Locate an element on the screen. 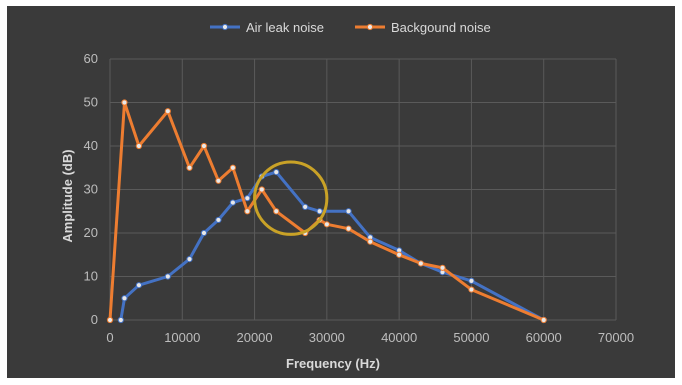 The width and height of the screenshot is (682, 385). legend-item: Air leak noise is located at coordinates (267, 27).